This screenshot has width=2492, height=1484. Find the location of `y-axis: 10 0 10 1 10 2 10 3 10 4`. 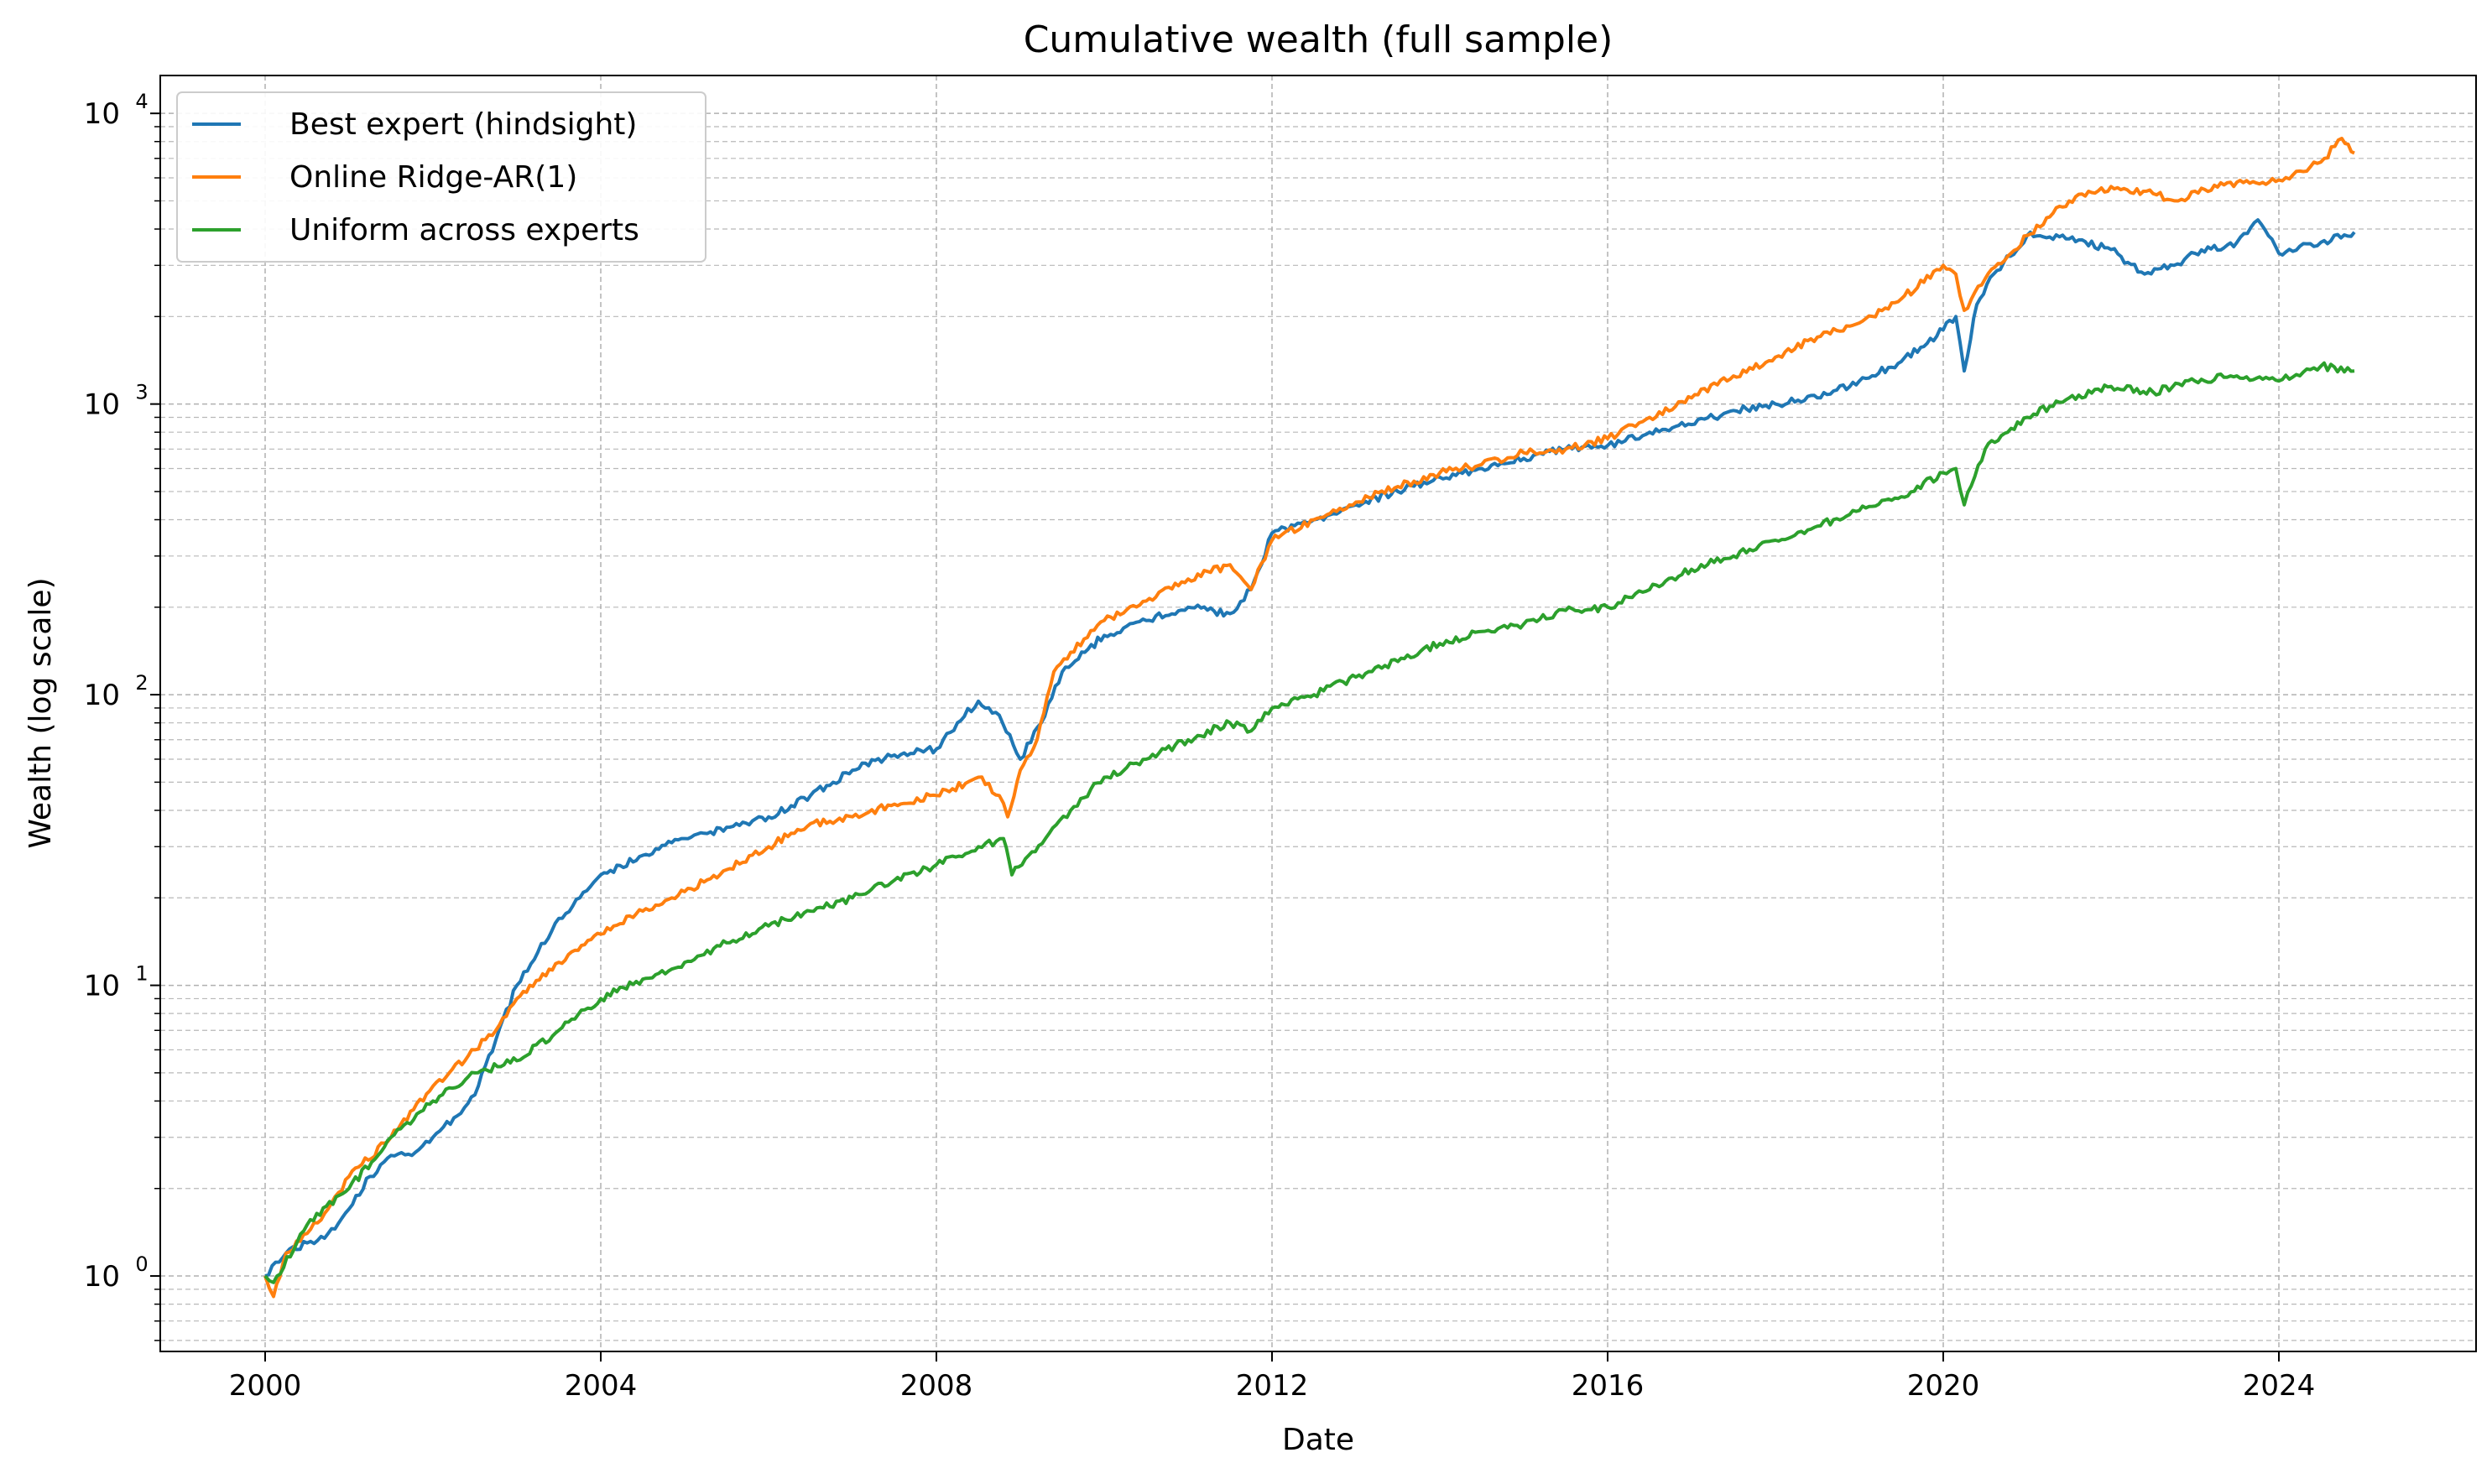

y-axis: 10 0 10 1 10 2 10 3 10 4 is located at coordinates (122, 715).